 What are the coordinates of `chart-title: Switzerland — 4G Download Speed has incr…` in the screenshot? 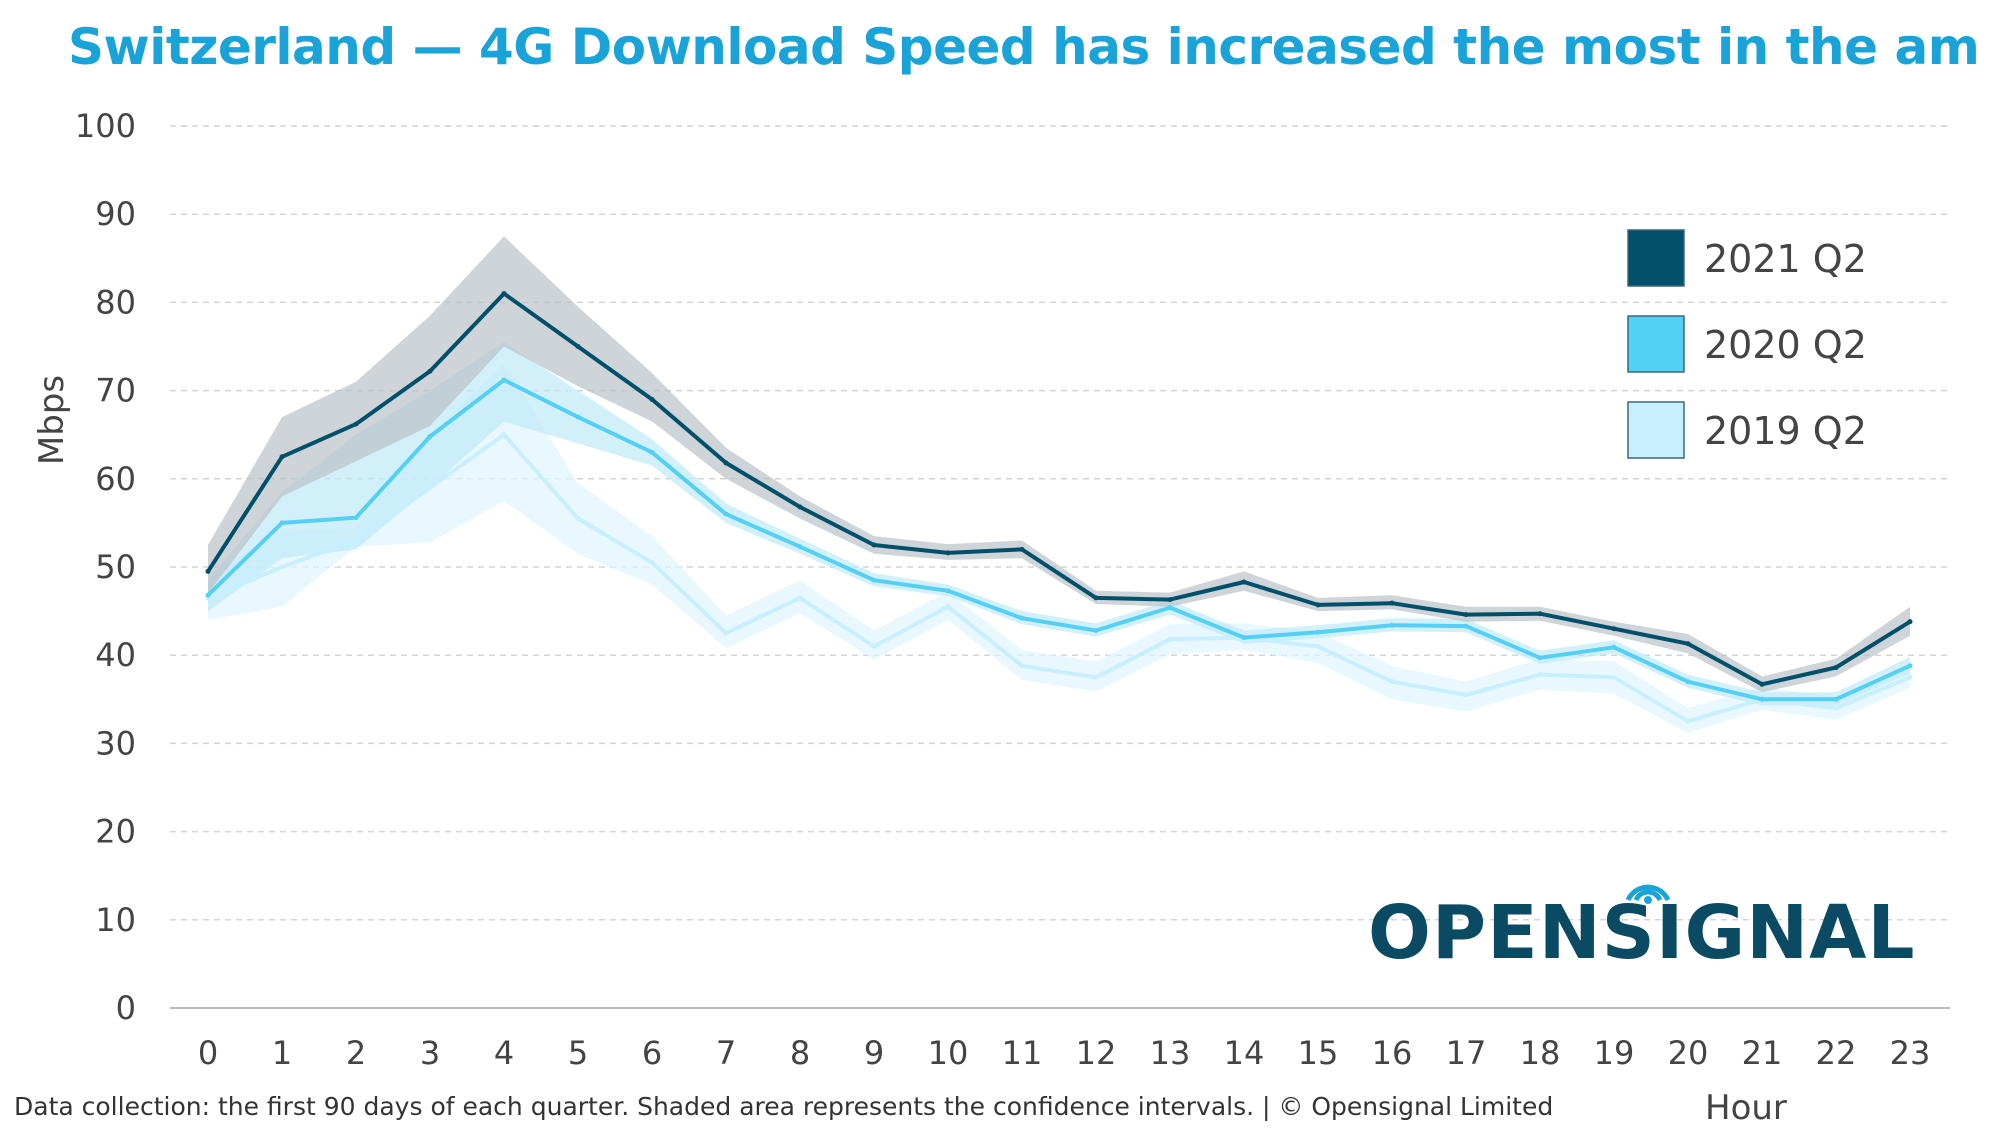 It's located at (1024, 47).